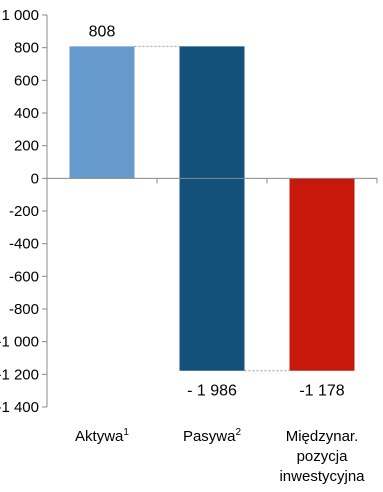 This screenshot has height=492, width=383. Describe the element at coordinates (19, 342) in the screenshot. I see `y-tick-label: -1 000` at that location.